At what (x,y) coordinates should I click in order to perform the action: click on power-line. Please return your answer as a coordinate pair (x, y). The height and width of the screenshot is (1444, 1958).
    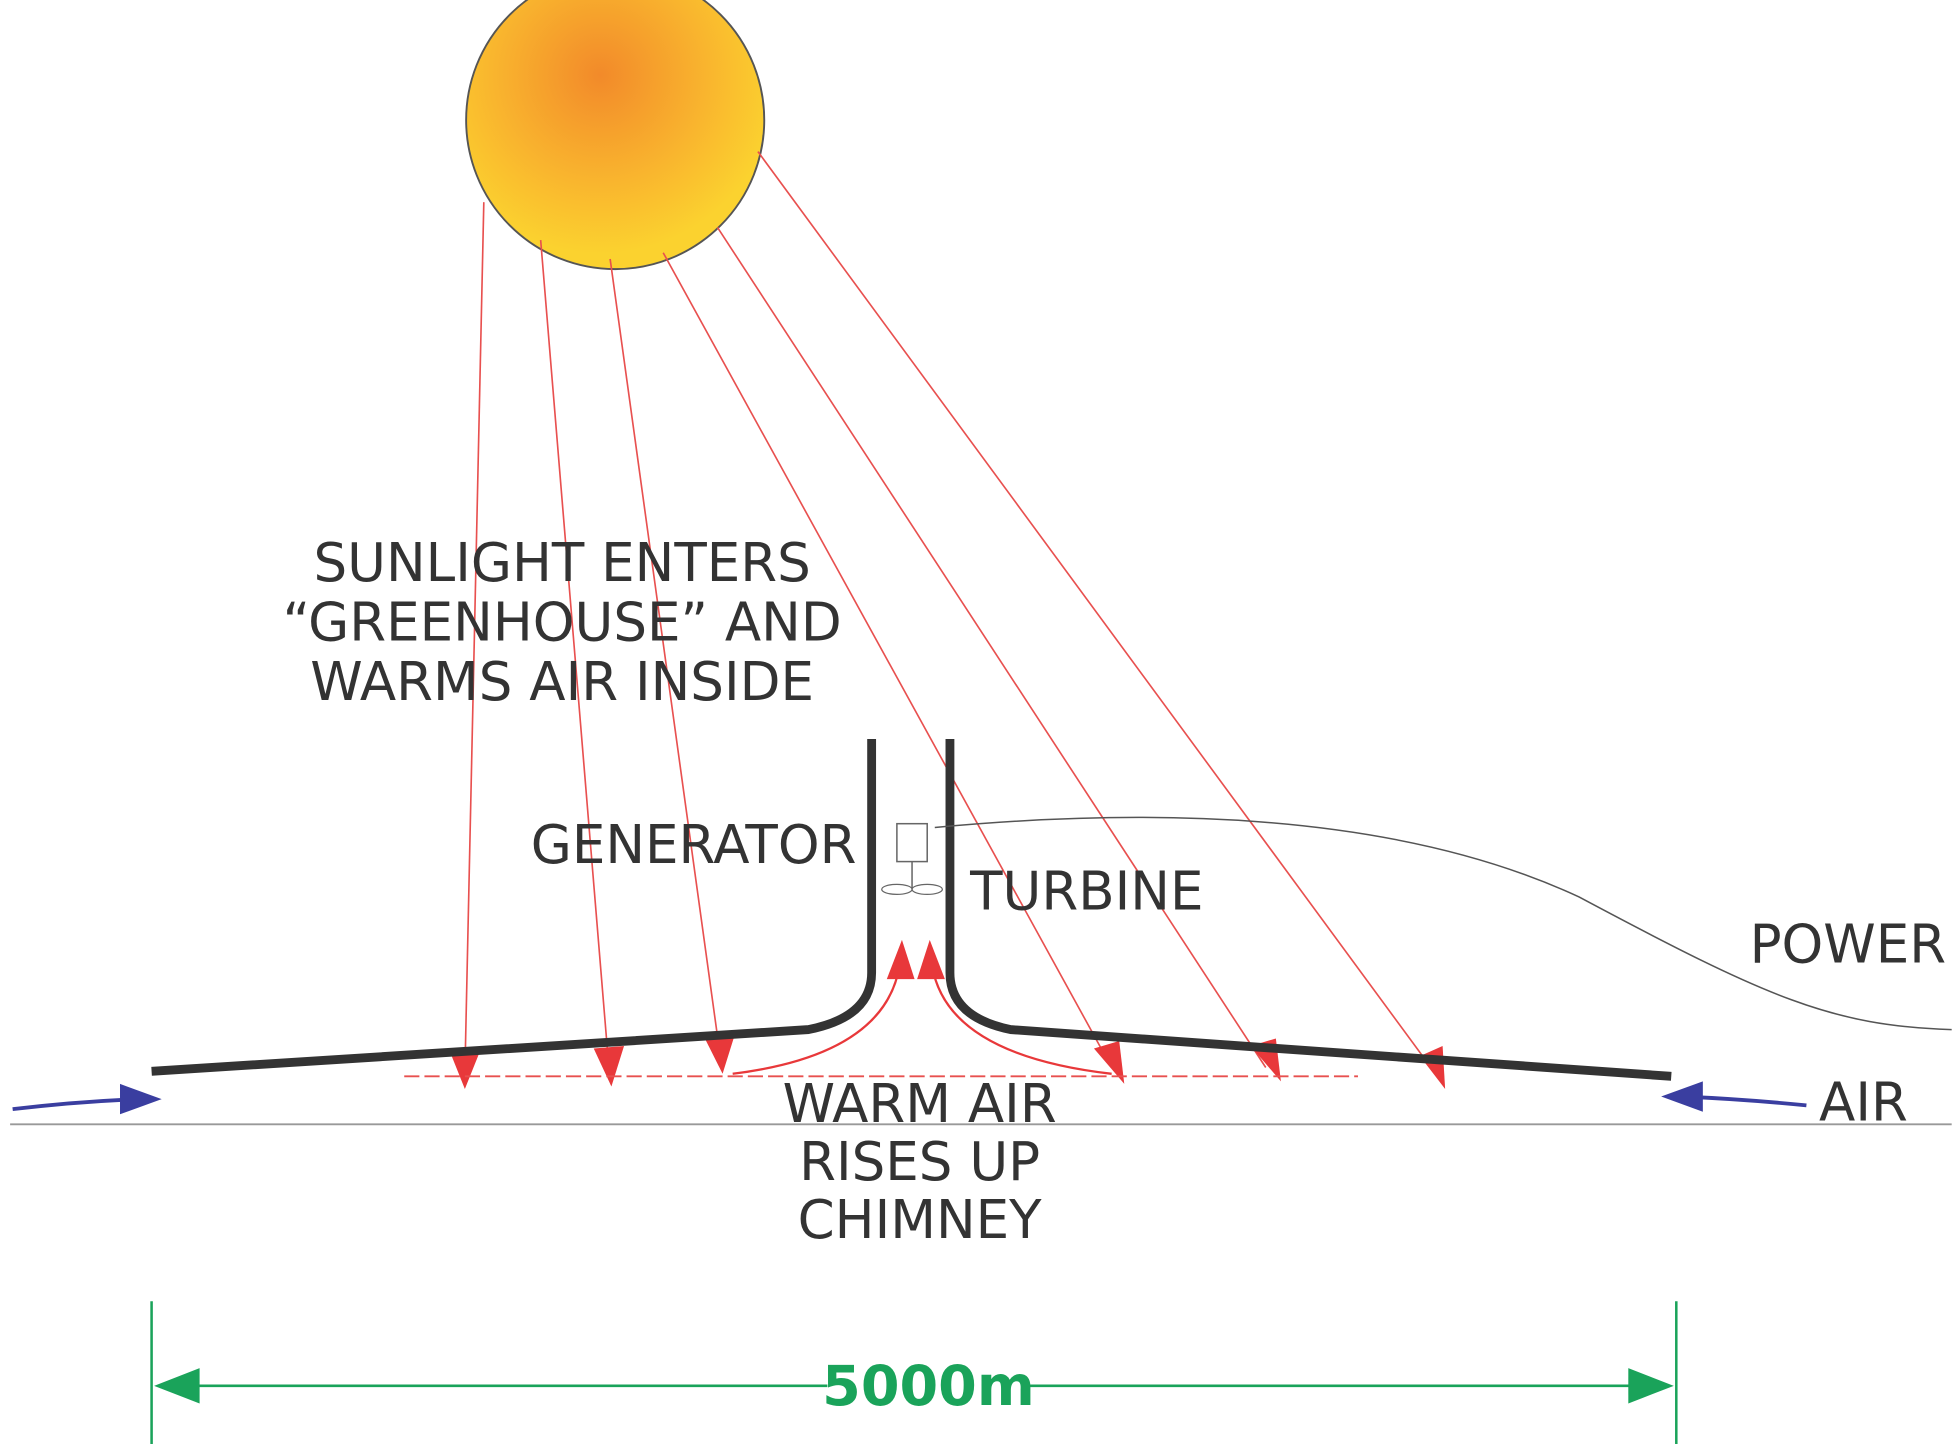
    Looking at the image, I should click on (1443, 923).